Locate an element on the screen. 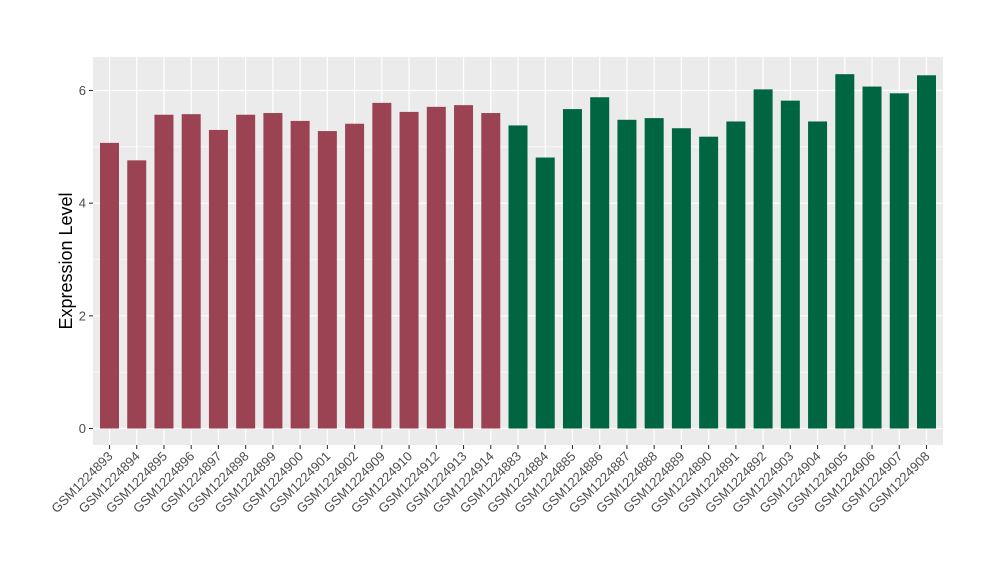  bar-GSM1224885 is located at coordinates (572, 269).